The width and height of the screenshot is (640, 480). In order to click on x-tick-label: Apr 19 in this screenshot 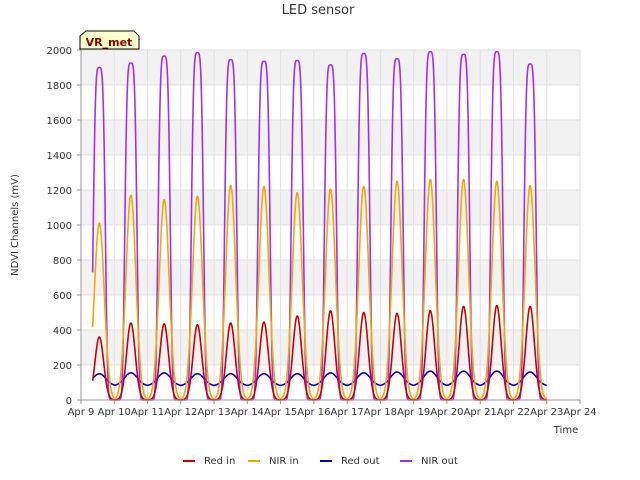, I will do `click(413, 412)`.